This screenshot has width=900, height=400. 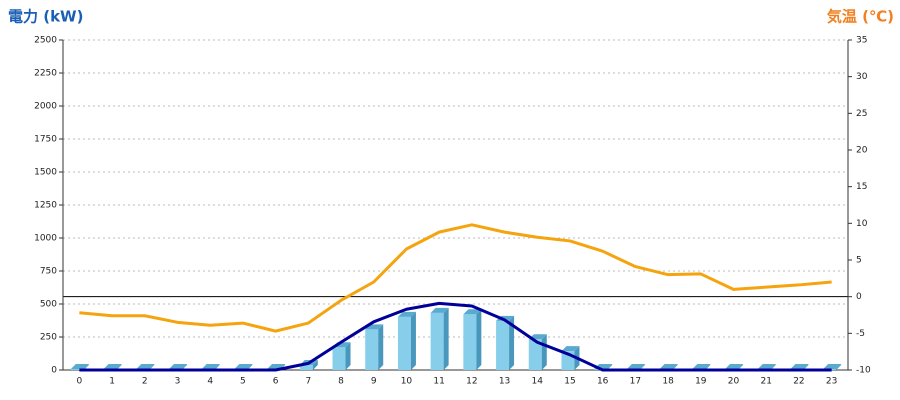 I want to click on x-tick-label: 2, so click(x=145, y=382).